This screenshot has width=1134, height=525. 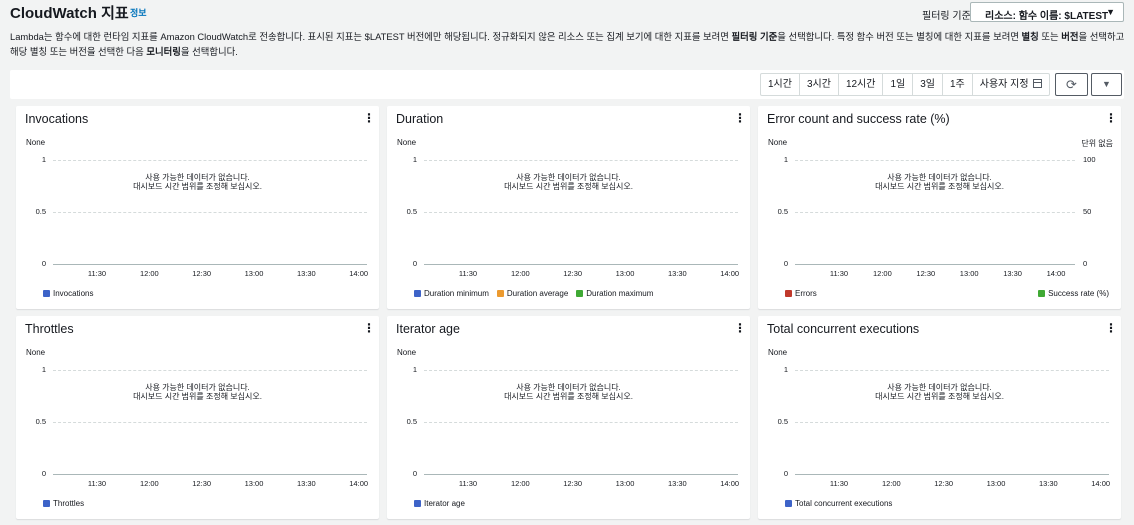 What do you see at coordinates (69, 503) in the screenshot?
I see `legend-label: Throttles` at bounding box center [69, 503].